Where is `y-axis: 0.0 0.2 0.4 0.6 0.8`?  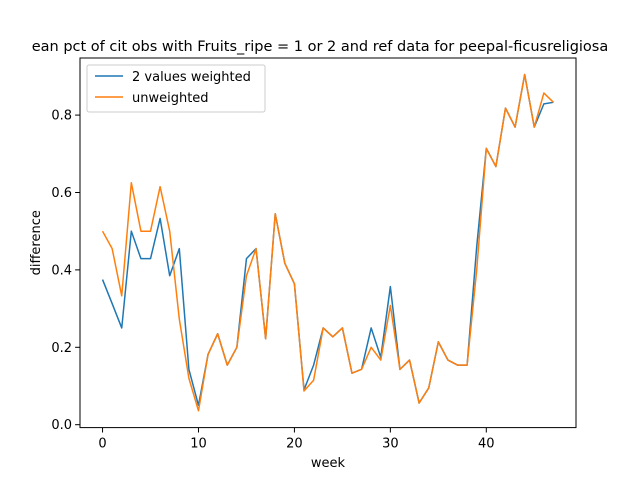 y-axis: 0.0 0.2 0.4 0.6 0.8 is located at coordinates (65, 271).